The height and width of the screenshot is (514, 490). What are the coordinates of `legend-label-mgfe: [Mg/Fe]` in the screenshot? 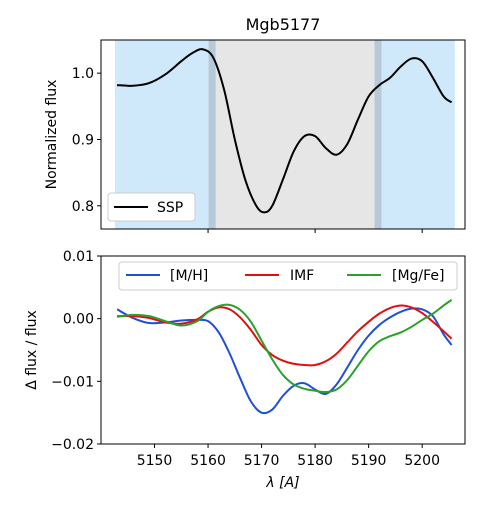 It's located at (418, 276).